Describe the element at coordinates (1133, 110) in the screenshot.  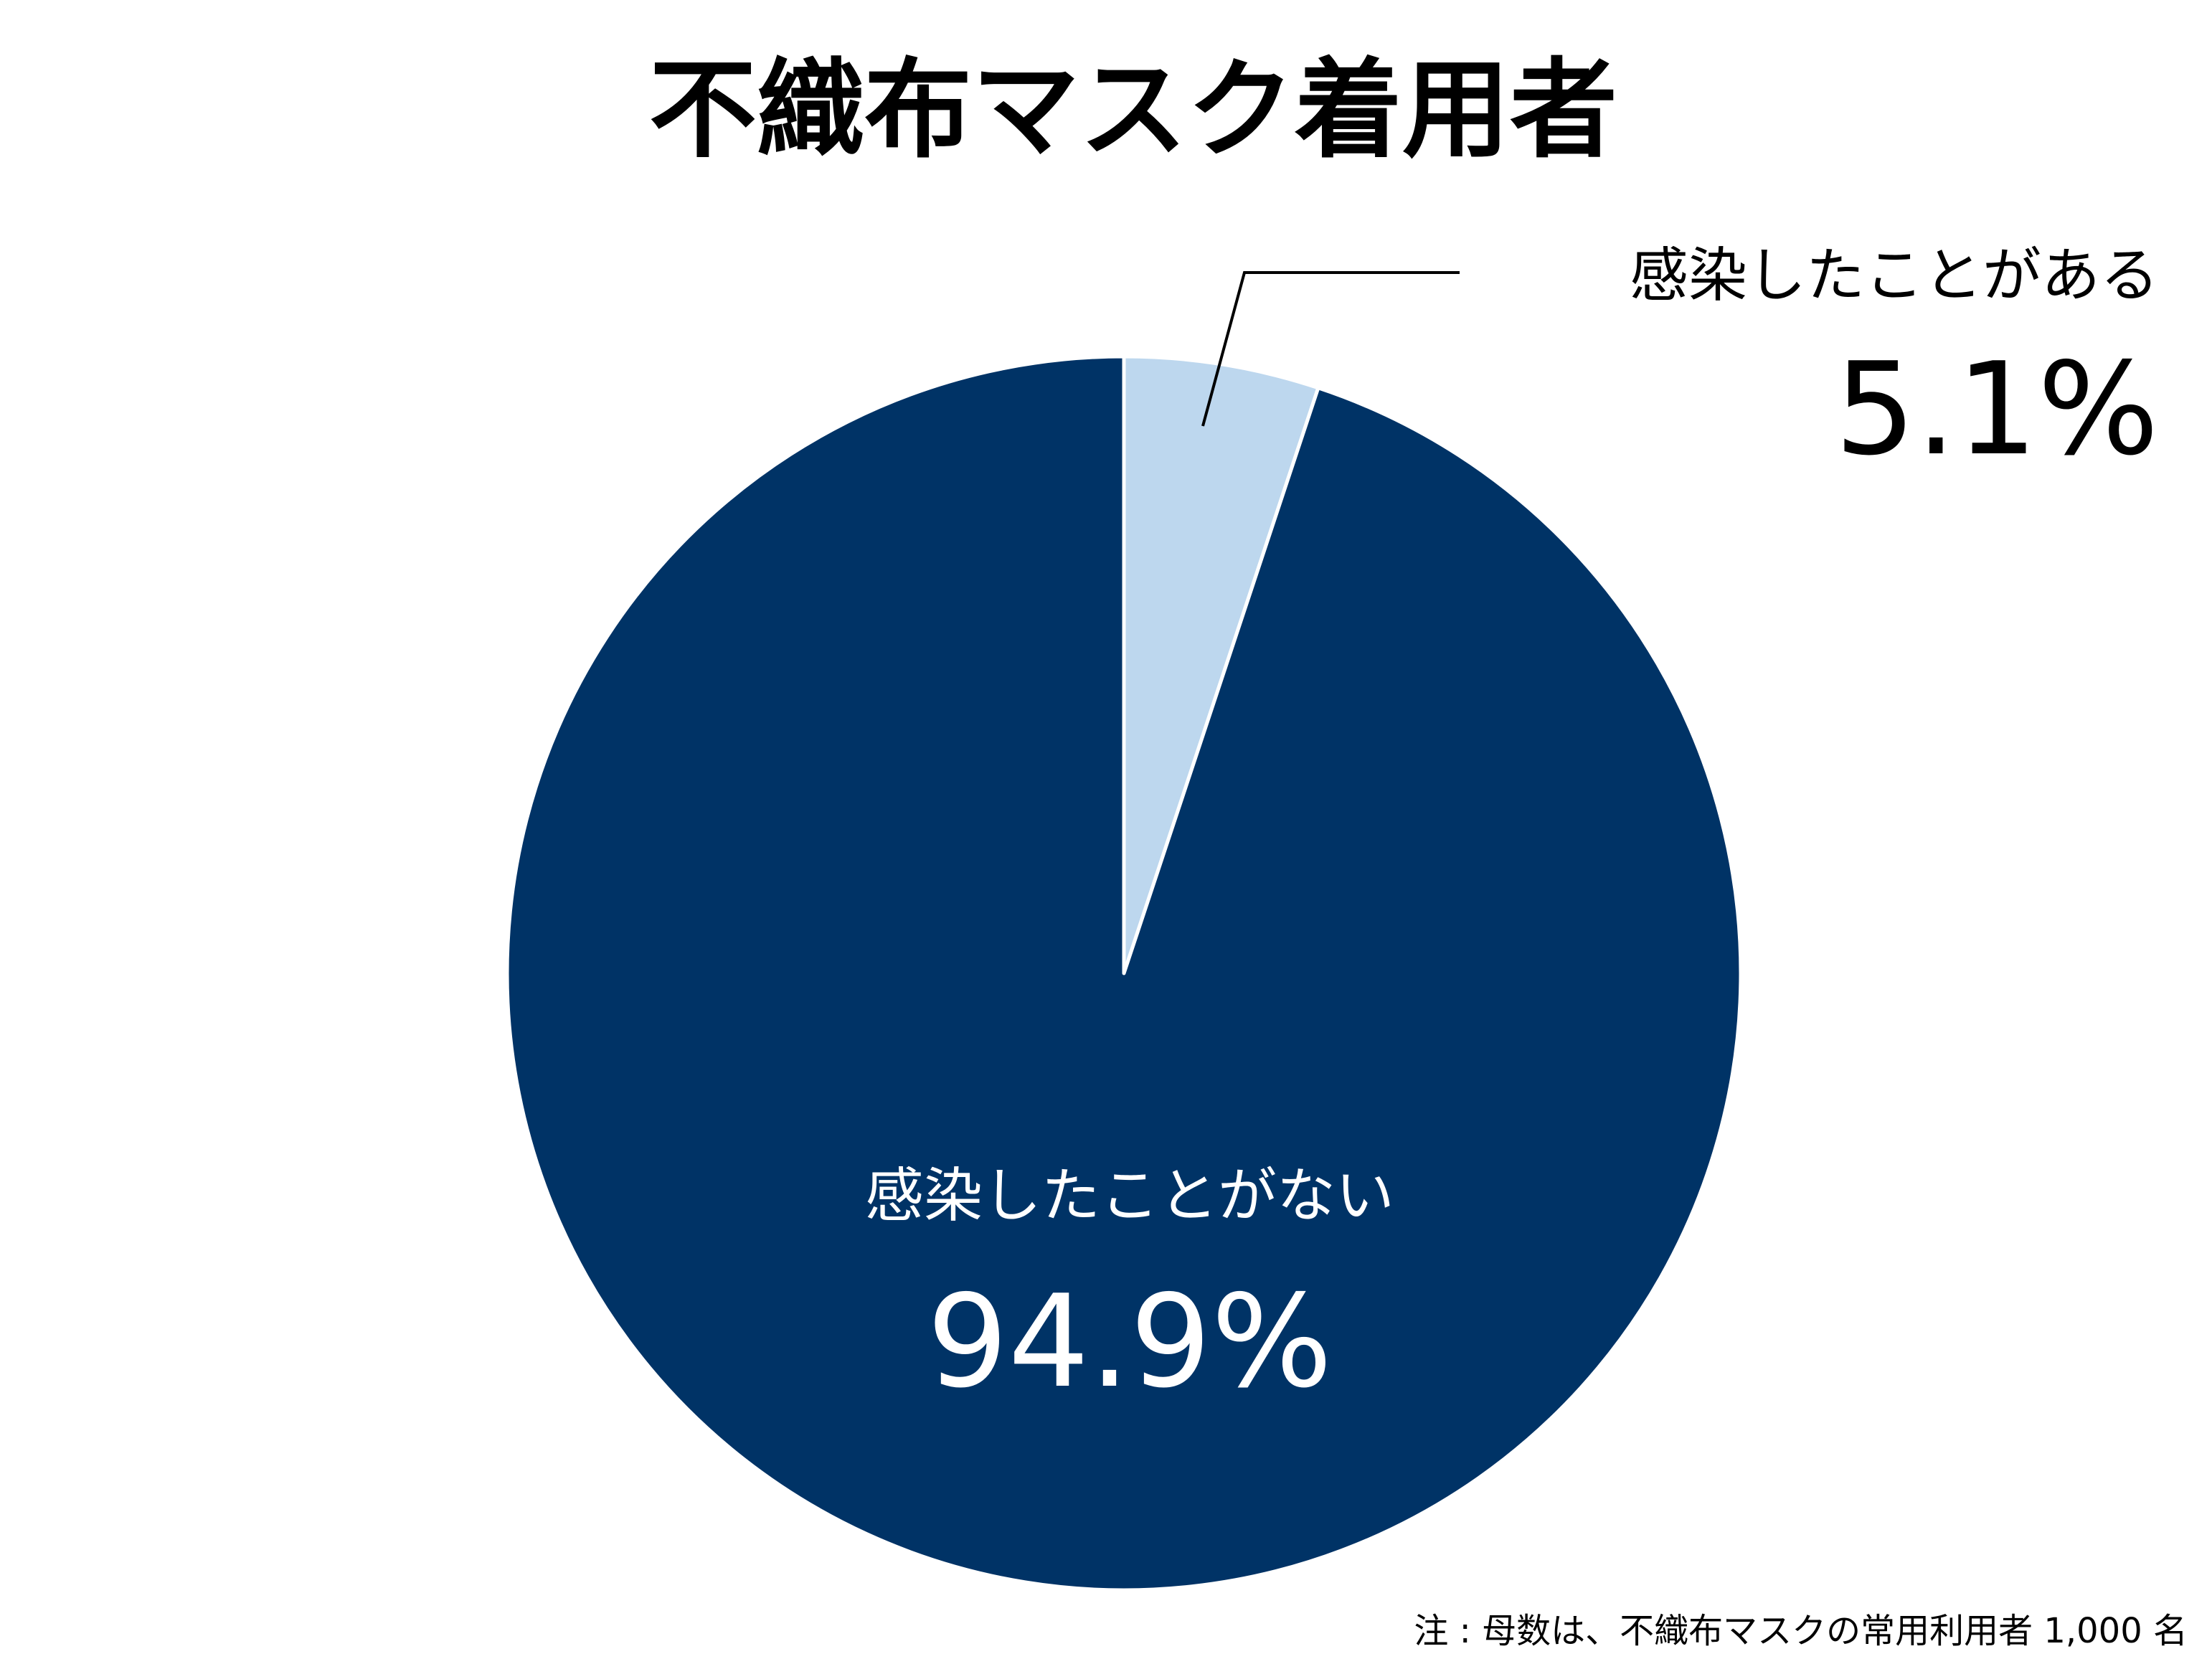
I see `chart-title: 不織布マスク着用者` at that location.